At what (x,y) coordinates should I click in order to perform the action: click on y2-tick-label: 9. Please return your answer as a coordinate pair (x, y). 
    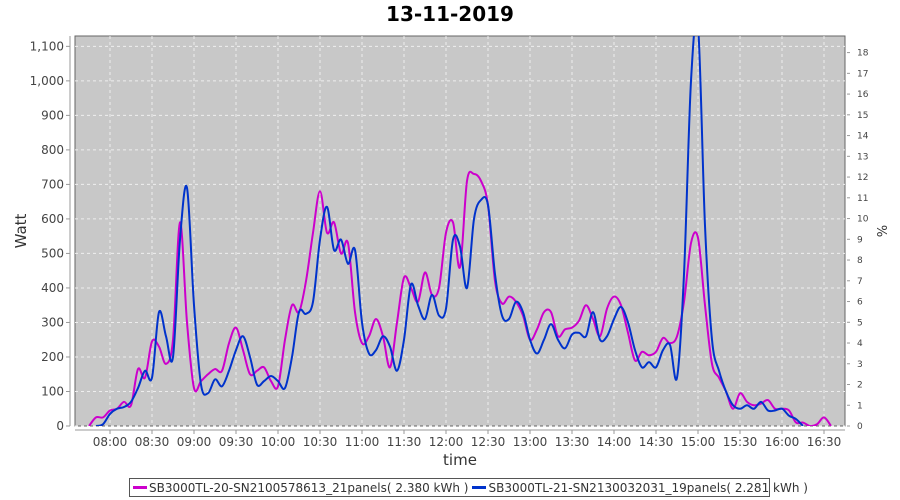
    Looking at the image, I should click on (860, 240).